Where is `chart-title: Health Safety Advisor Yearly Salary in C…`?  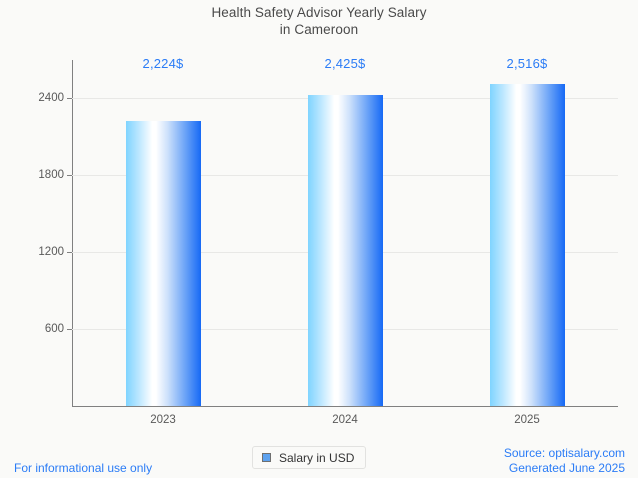 chart-title: Health Safety Advisor Yearly Salary in C… is located at coordinates (319, 21).